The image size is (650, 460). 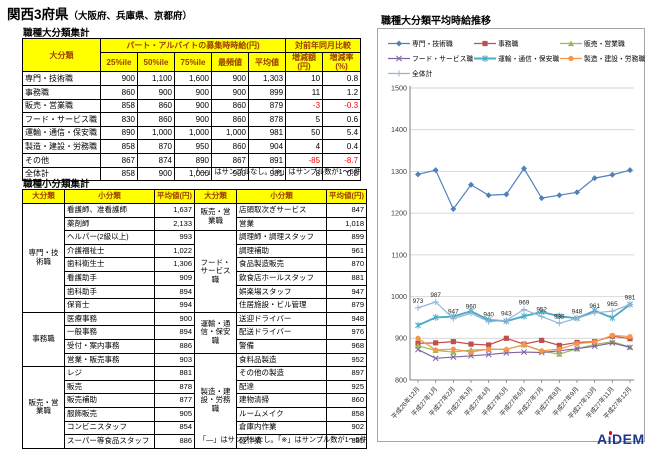 What do you see at coordinates (109, 319) in the screenshot?
I see `subcategory-cell: 医療事務` at bounding box center [109, 319].